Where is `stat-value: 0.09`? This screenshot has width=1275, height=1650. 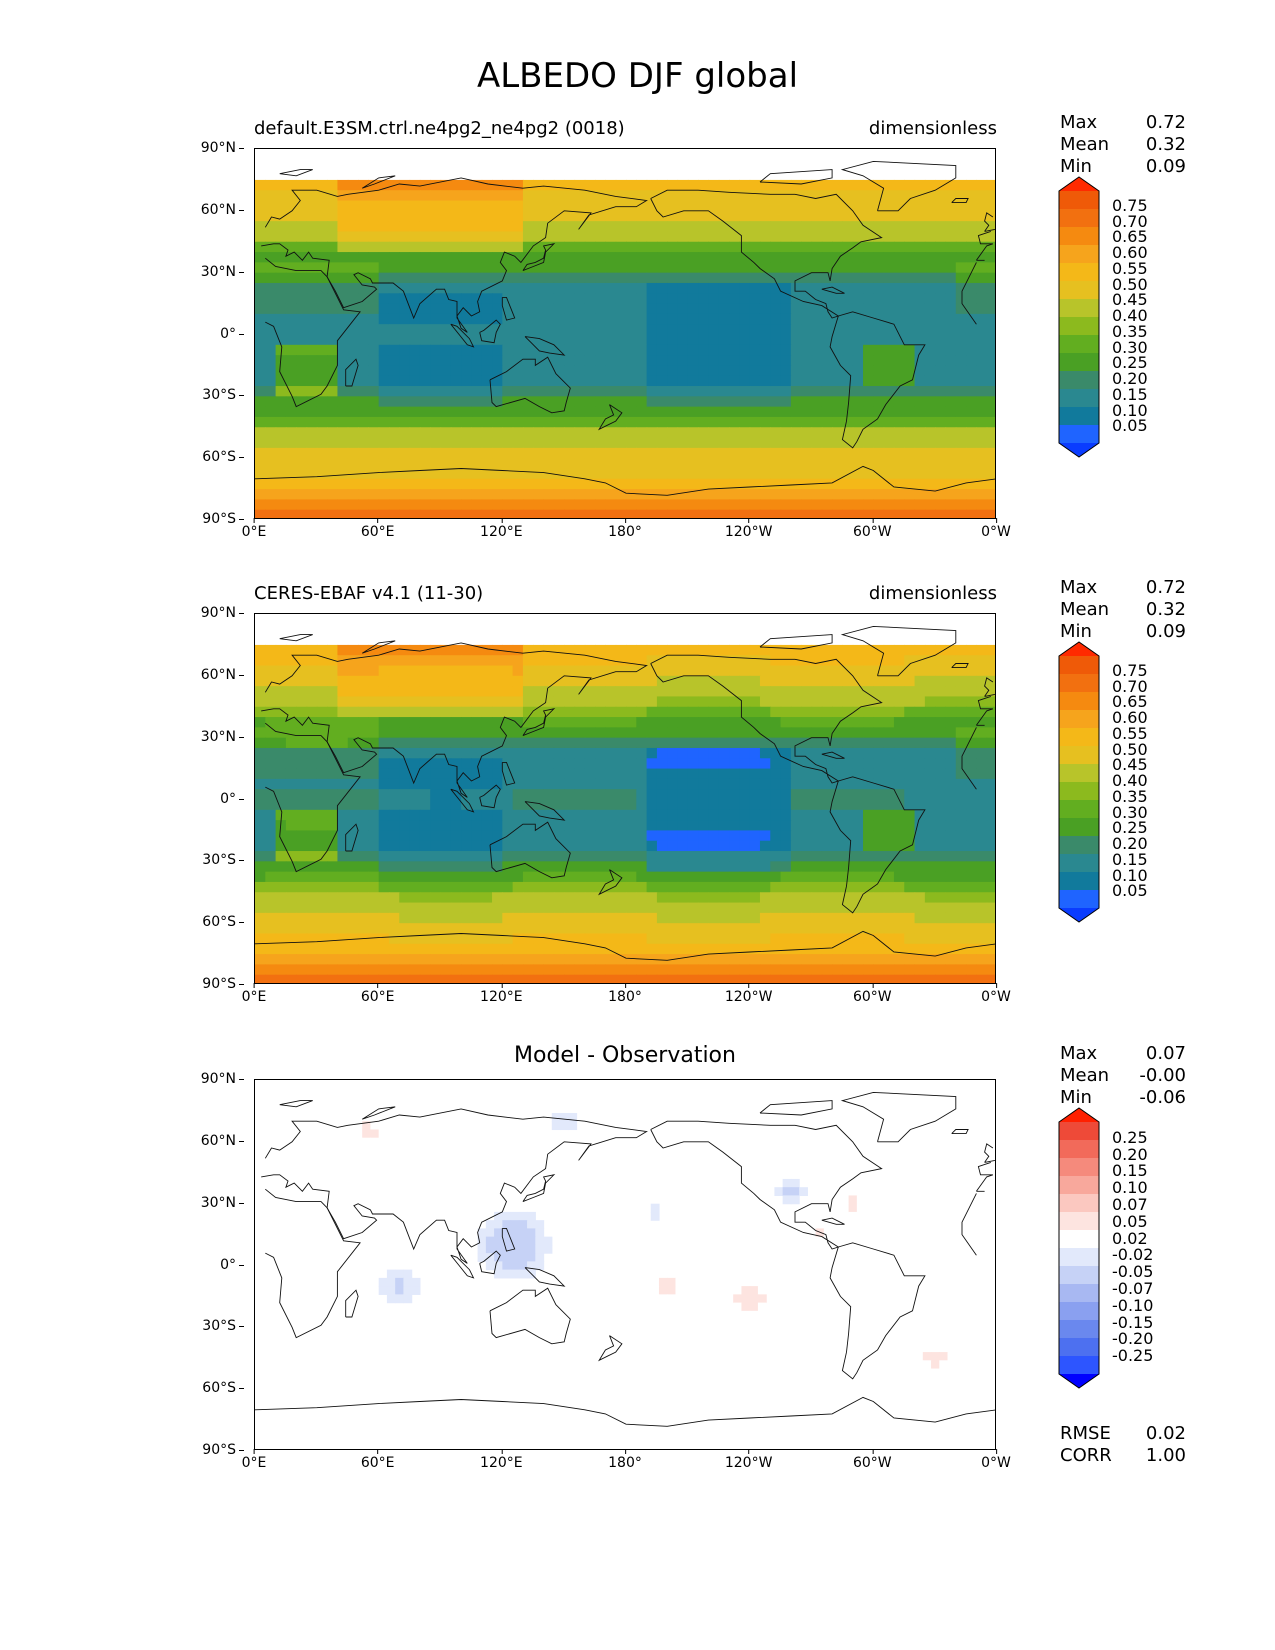
stat-value: 0.09 is located at coordinates (1165, 166).